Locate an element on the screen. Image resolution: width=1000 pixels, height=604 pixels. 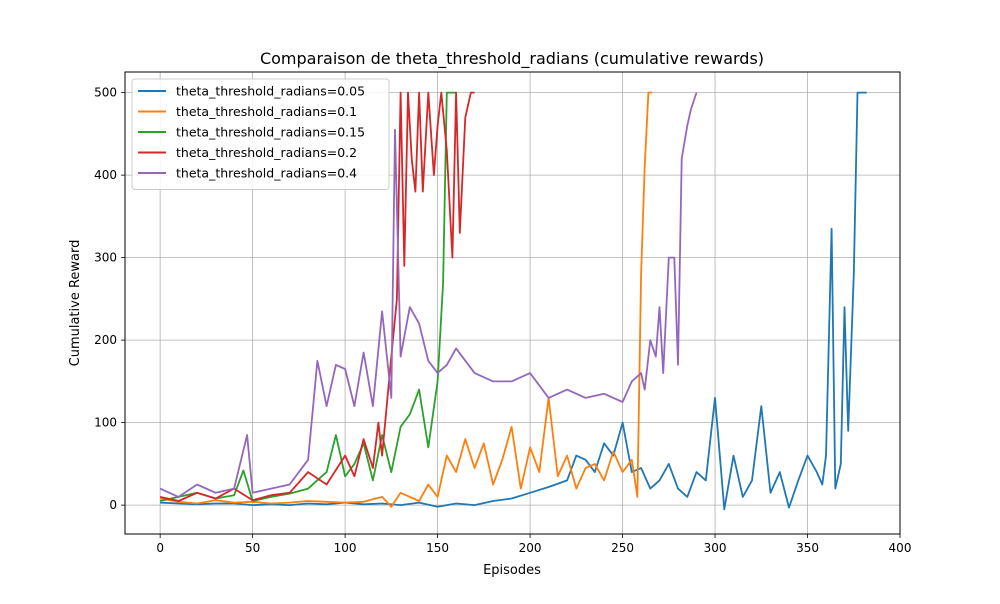
legend-label-2: theta_threshold_radians=0.15 is located at coordinates (270, 132).